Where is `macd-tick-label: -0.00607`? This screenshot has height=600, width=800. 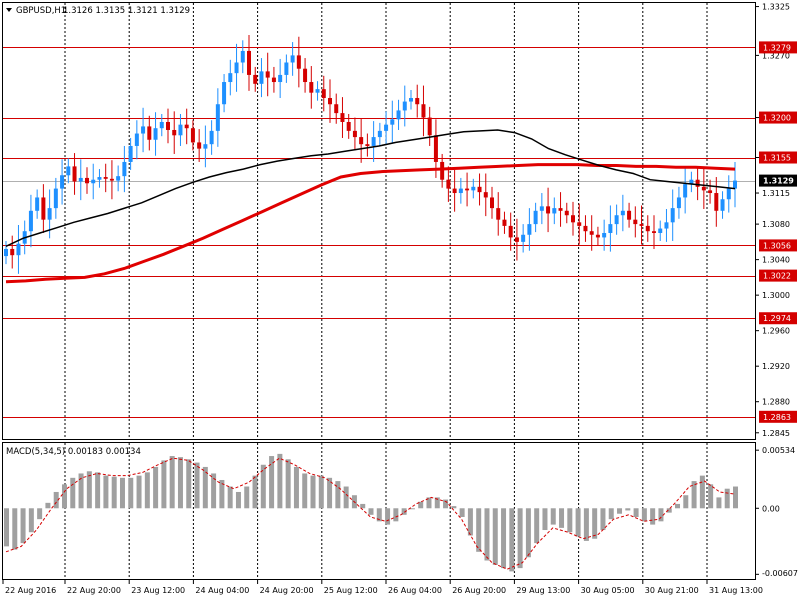
macd-tick-label: -0.00607 is located at coordinates (780, 573).